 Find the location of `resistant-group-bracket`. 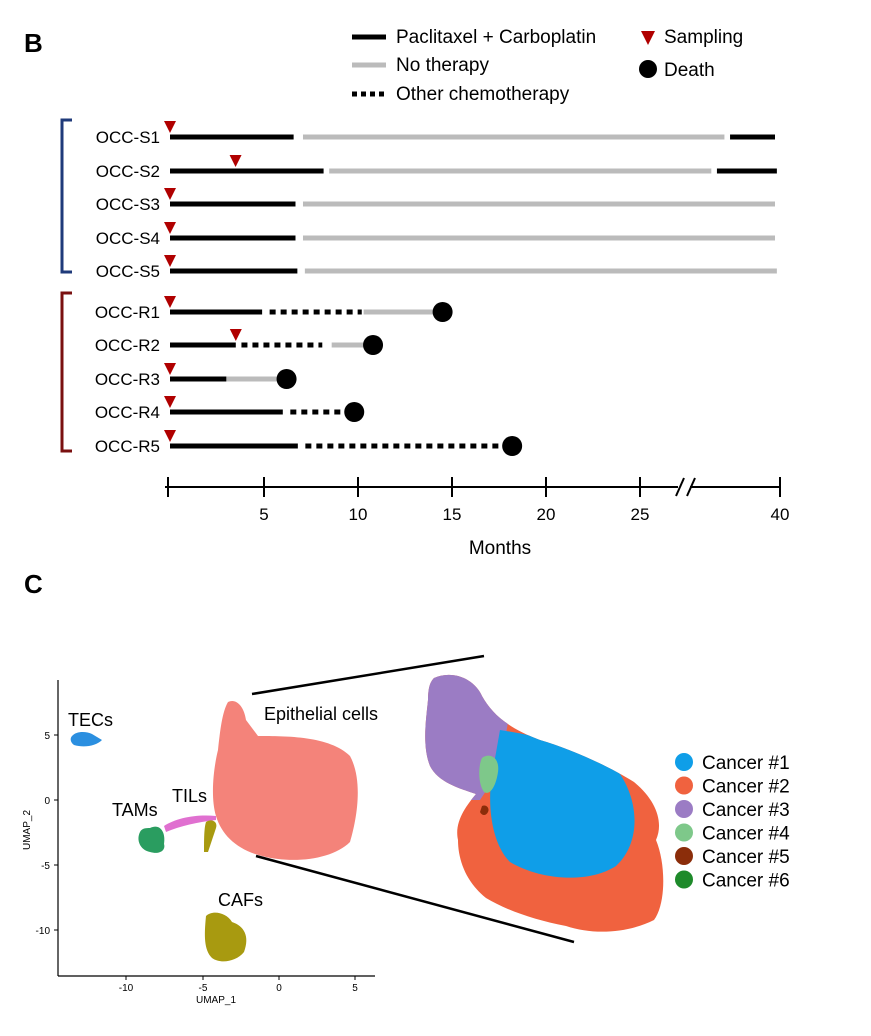

resistant-group-bracket is located at coordinates (66, 372).